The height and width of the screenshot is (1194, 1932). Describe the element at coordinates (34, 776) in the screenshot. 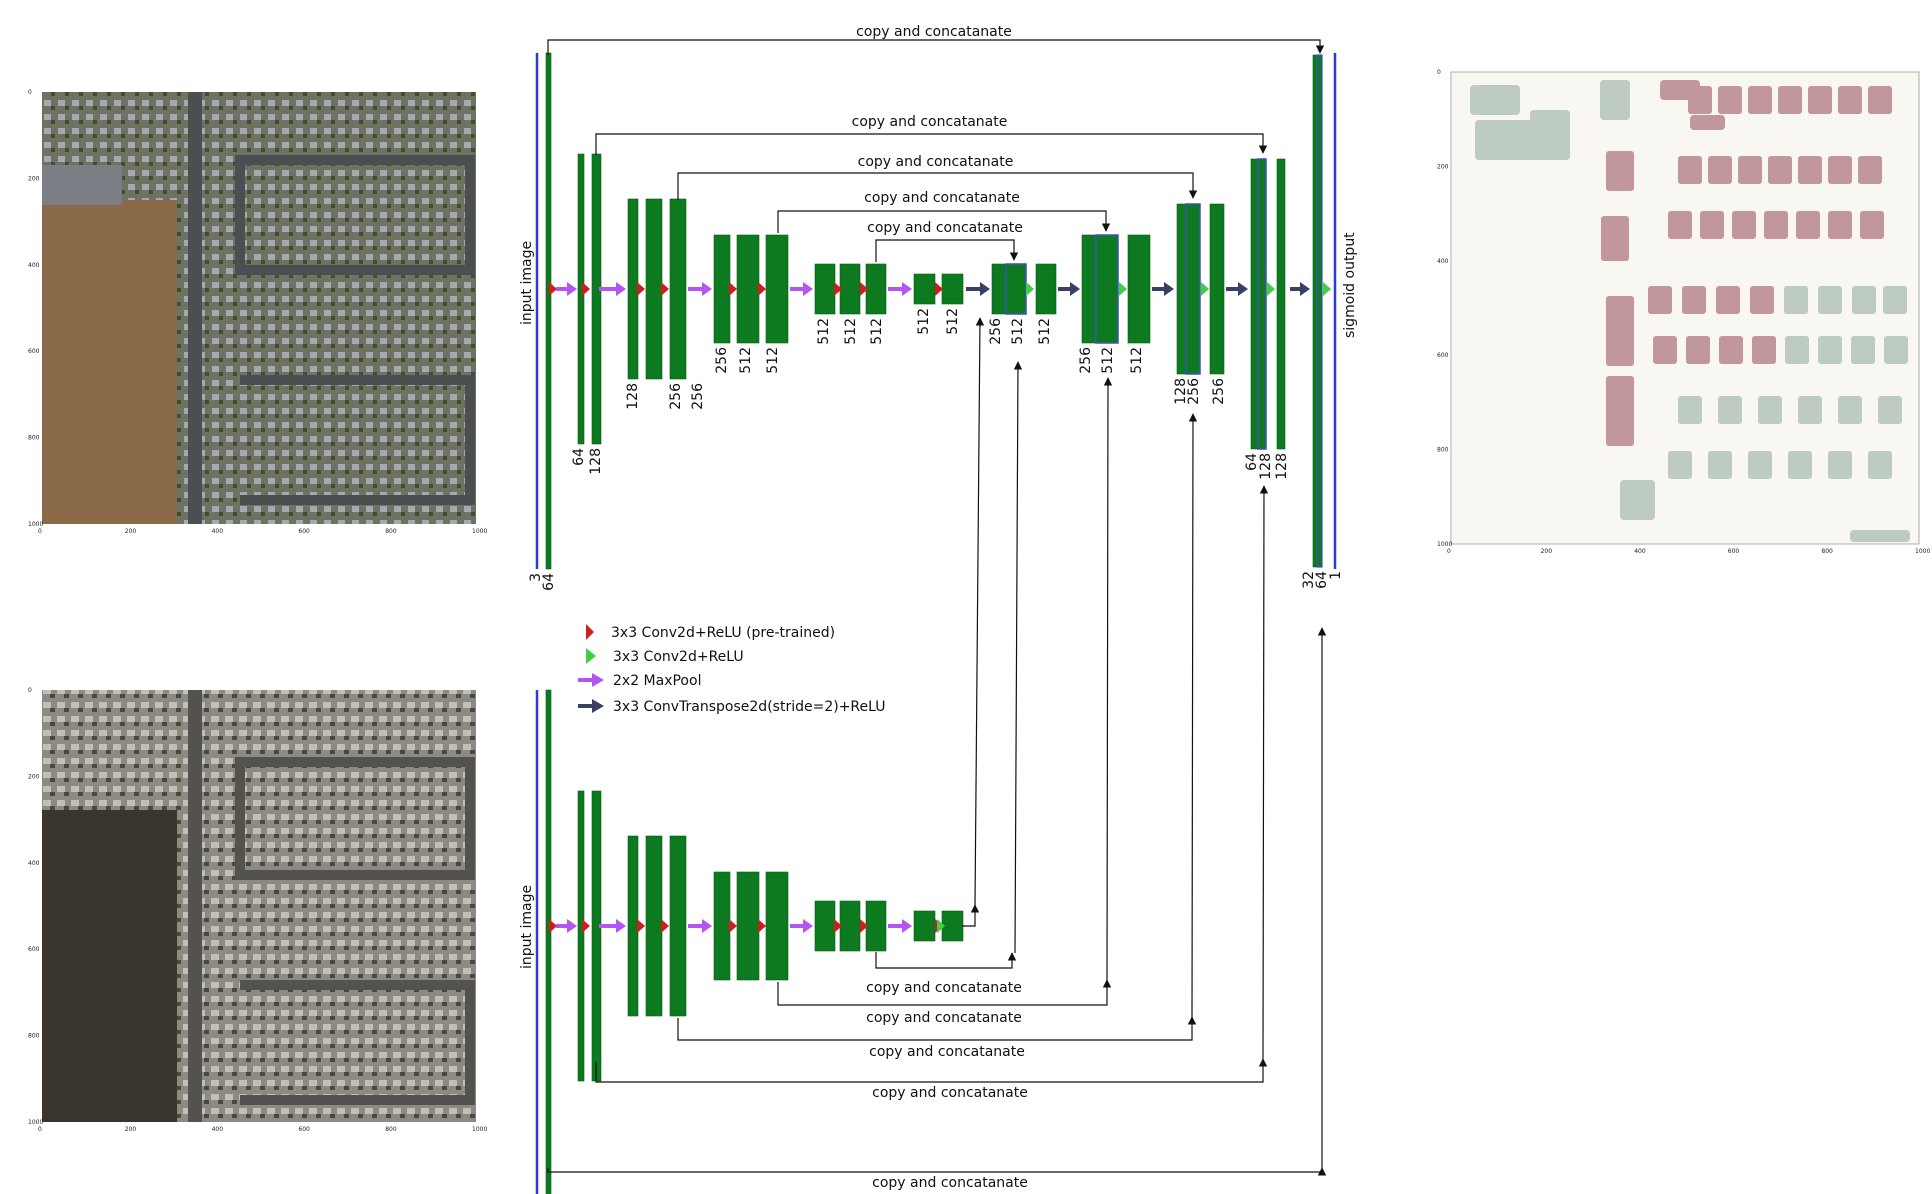

I see `y-tick-label: 200` at that location.